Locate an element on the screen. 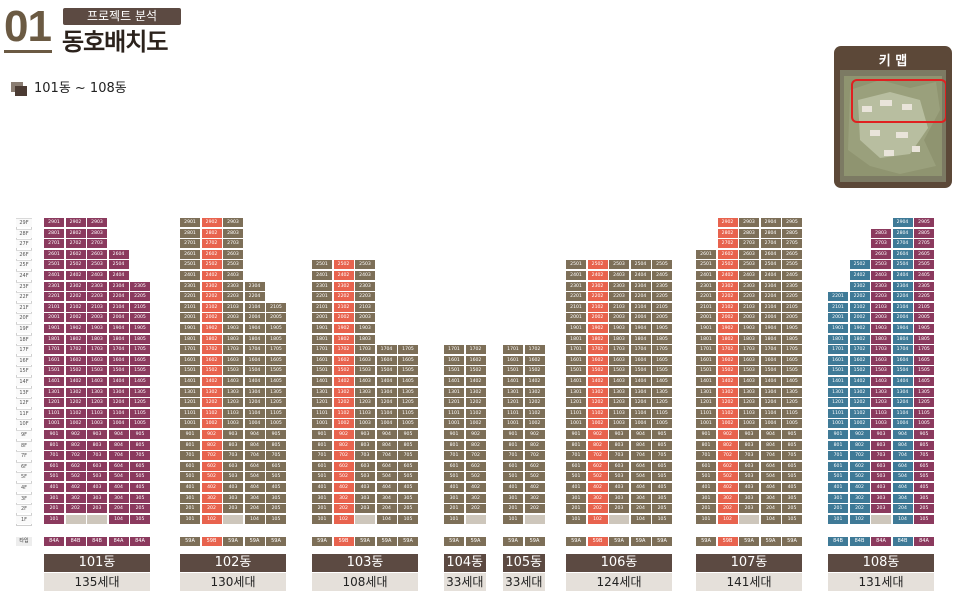  unit-cell: 502 is located at coordinates (727, 477).